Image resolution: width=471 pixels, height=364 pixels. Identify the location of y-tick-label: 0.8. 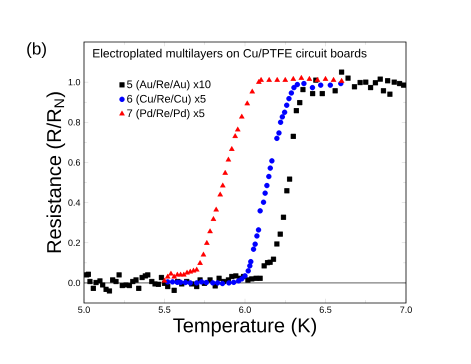
(74, 122).